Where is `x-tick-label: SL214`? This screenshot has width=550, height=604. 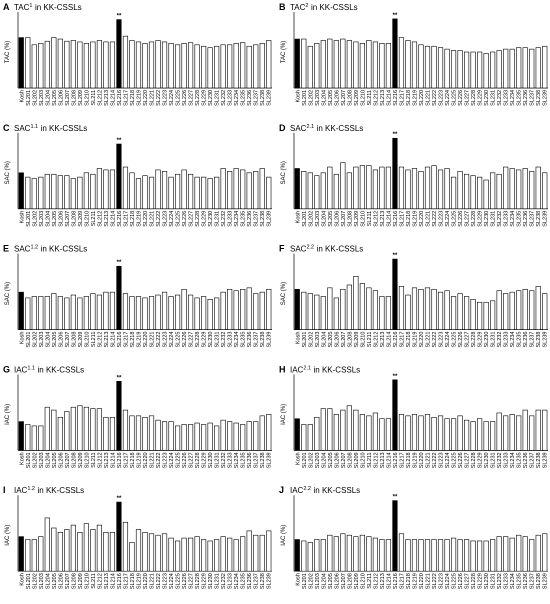 x-tick-label: SL214 is located at coordinates (113, 219).